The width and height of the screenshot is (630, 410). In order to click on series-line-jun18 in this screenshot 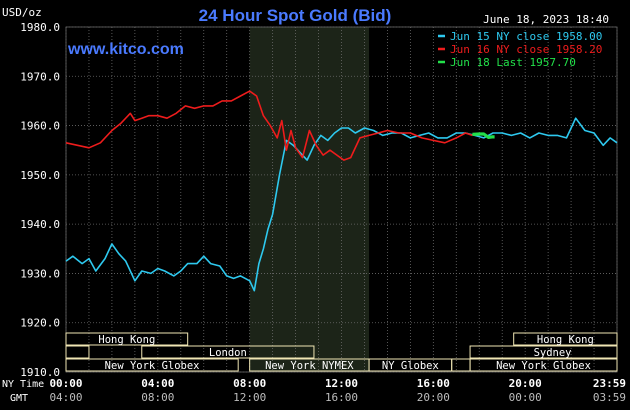, I will do `click(483, 135)`.